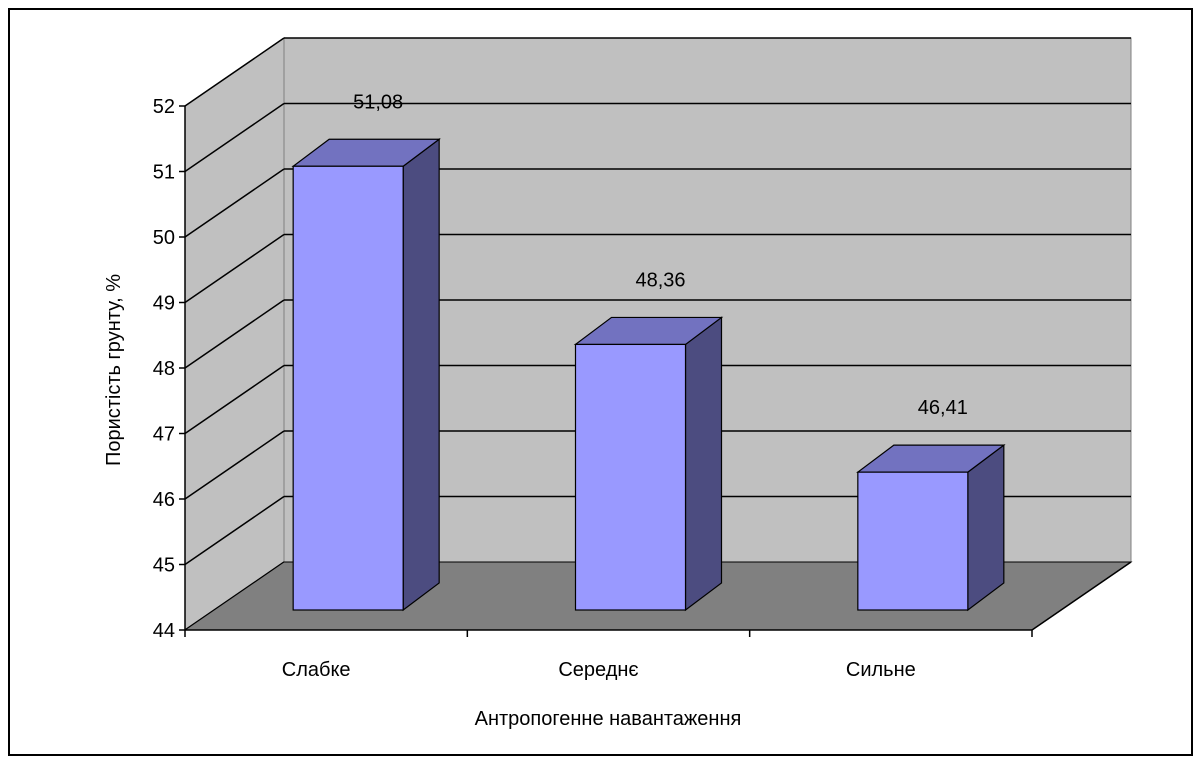  I want to click on y-tick-label: 52, so click(164, 107).